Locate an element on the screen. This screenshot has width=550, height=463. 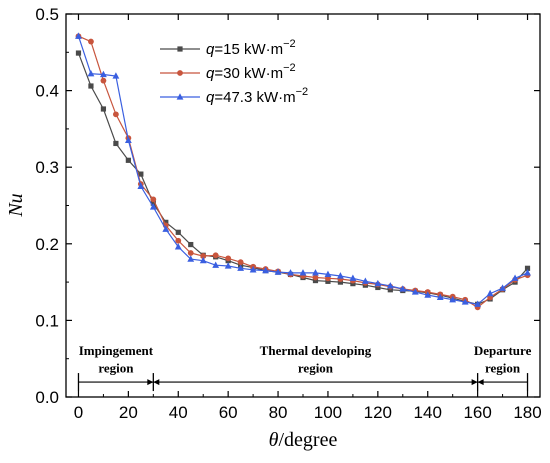
legend-label-text: =47.3 kW·m is located at coordinates (254, 97).